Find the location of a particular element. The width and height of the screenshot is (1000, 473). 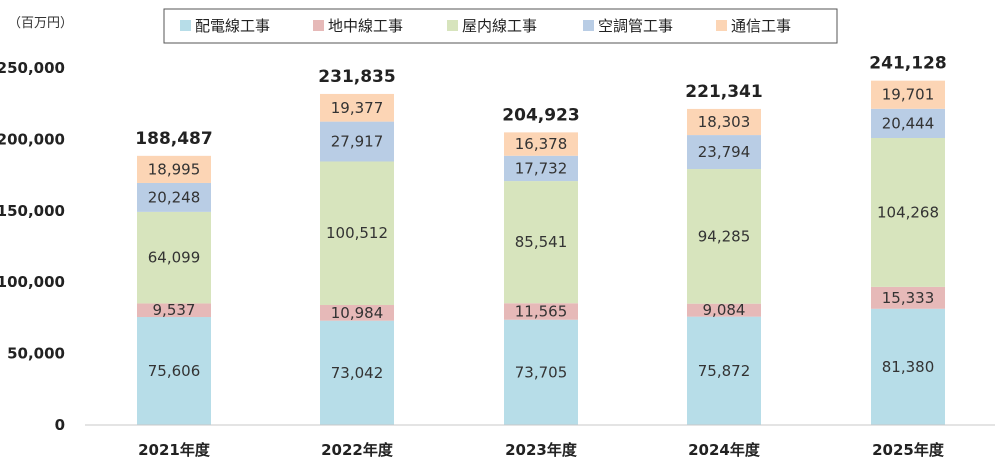

data-label: 85,541 is located at coordinates (541, 242).